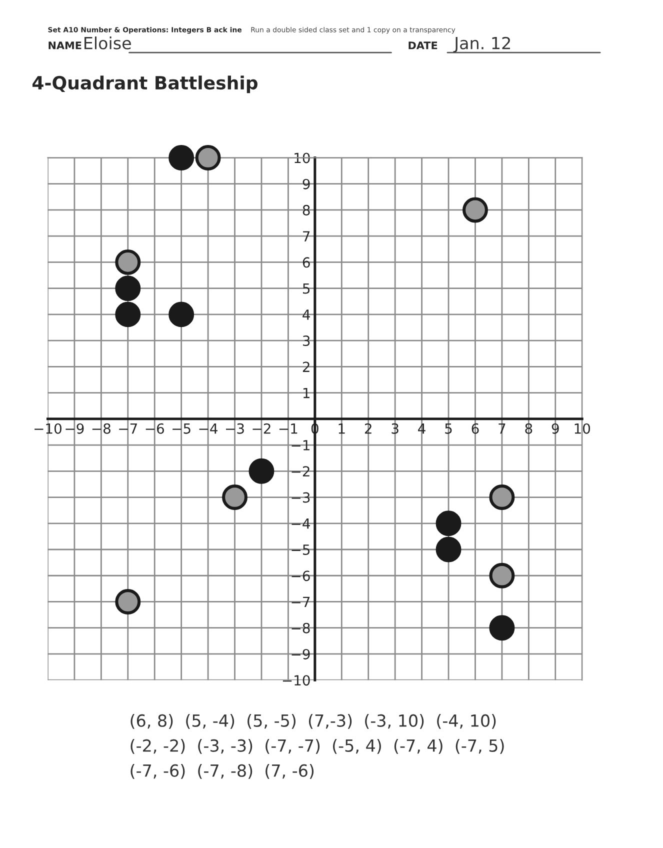 This screenshot has width=663, height=848. Describe the element at coordinates (528, 428) in the screenshot. I see `x-tick-label: 8` at that location.